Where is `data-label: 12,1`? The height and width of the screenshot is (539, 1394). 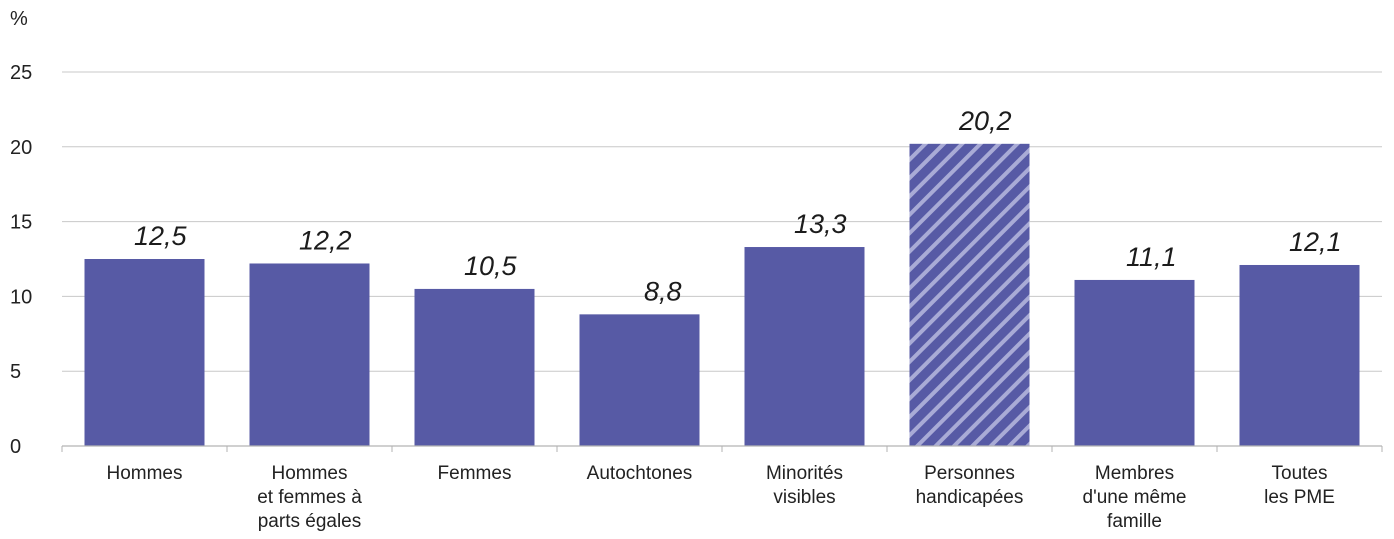 data-label: 12,1 is located at coordinates (1315, 242).